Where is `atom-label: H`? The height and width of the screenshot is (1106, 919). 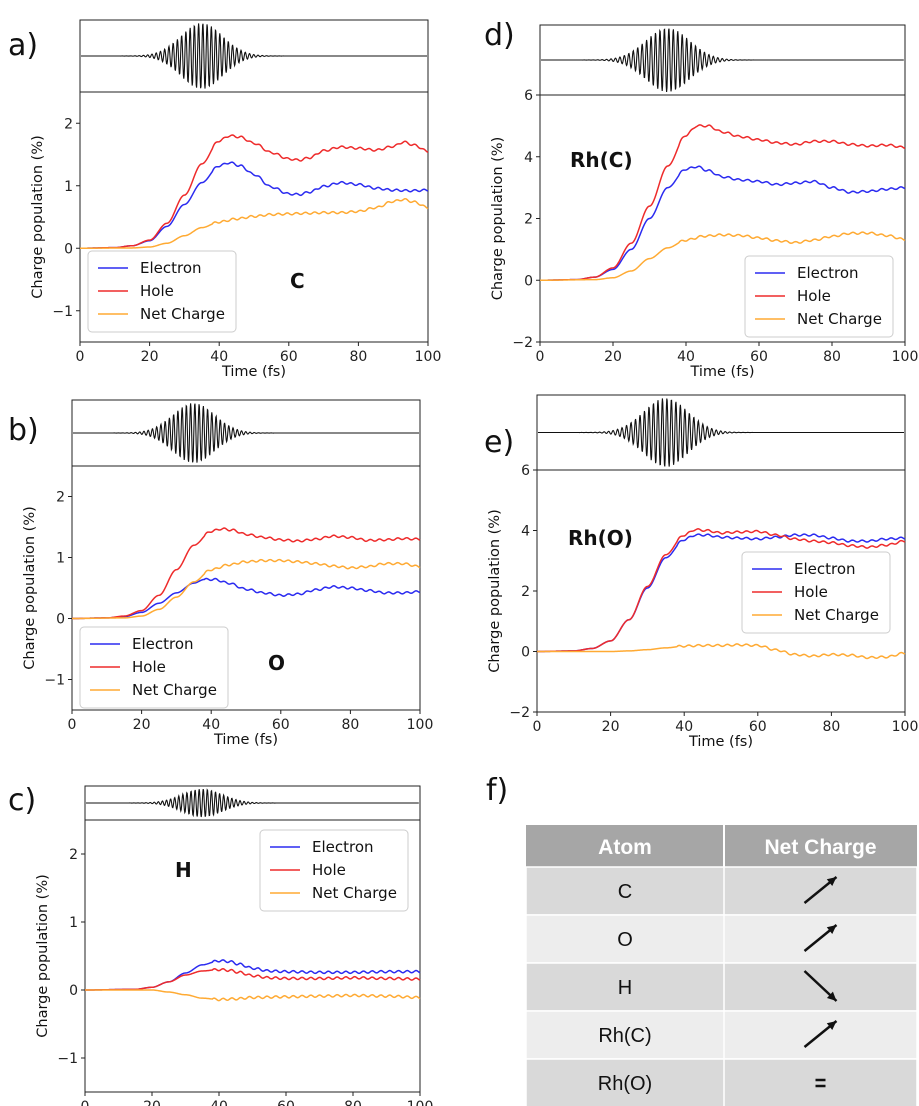
atom-label: H is located at coordinates (183, 870).